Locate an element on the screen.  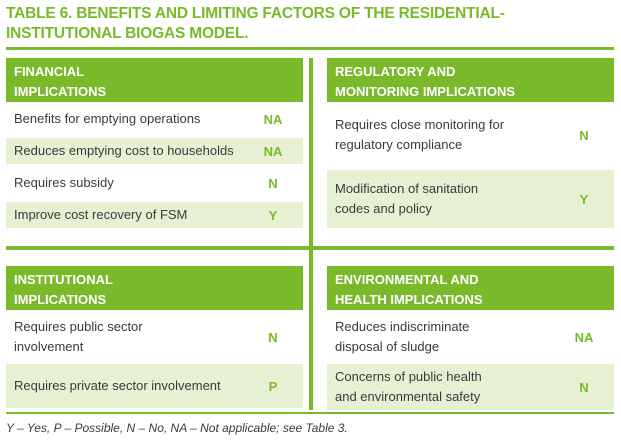
row-label: Requires private sector involvement is located at coordinates (124, 386).